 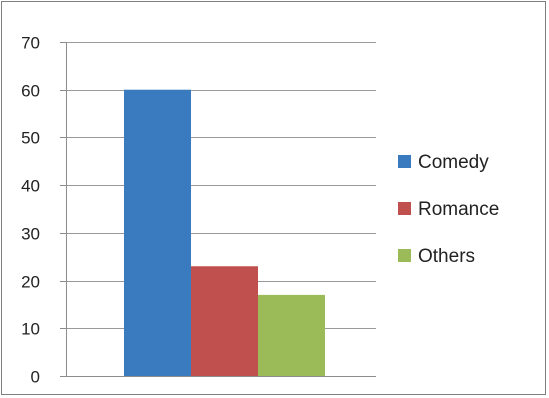 I want to click on legend-swatch-romance, so click(x=404, y=208).